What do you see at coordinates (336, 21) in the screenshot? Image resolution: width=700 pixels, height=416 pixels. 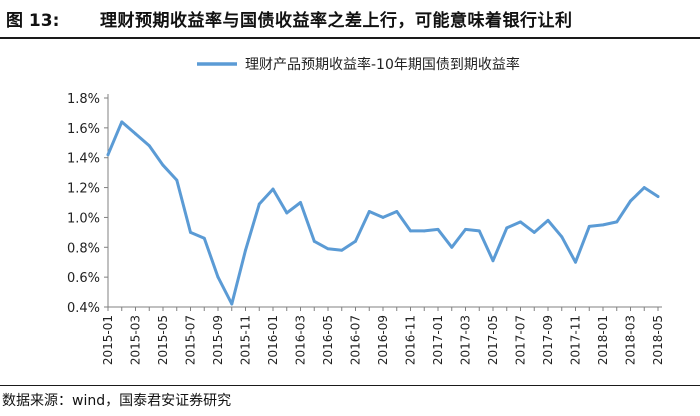 I see `figure-title: 理财预期收益率与国债收益率之差上行，可能意味着银行让利` at bounding box center [336, 21].